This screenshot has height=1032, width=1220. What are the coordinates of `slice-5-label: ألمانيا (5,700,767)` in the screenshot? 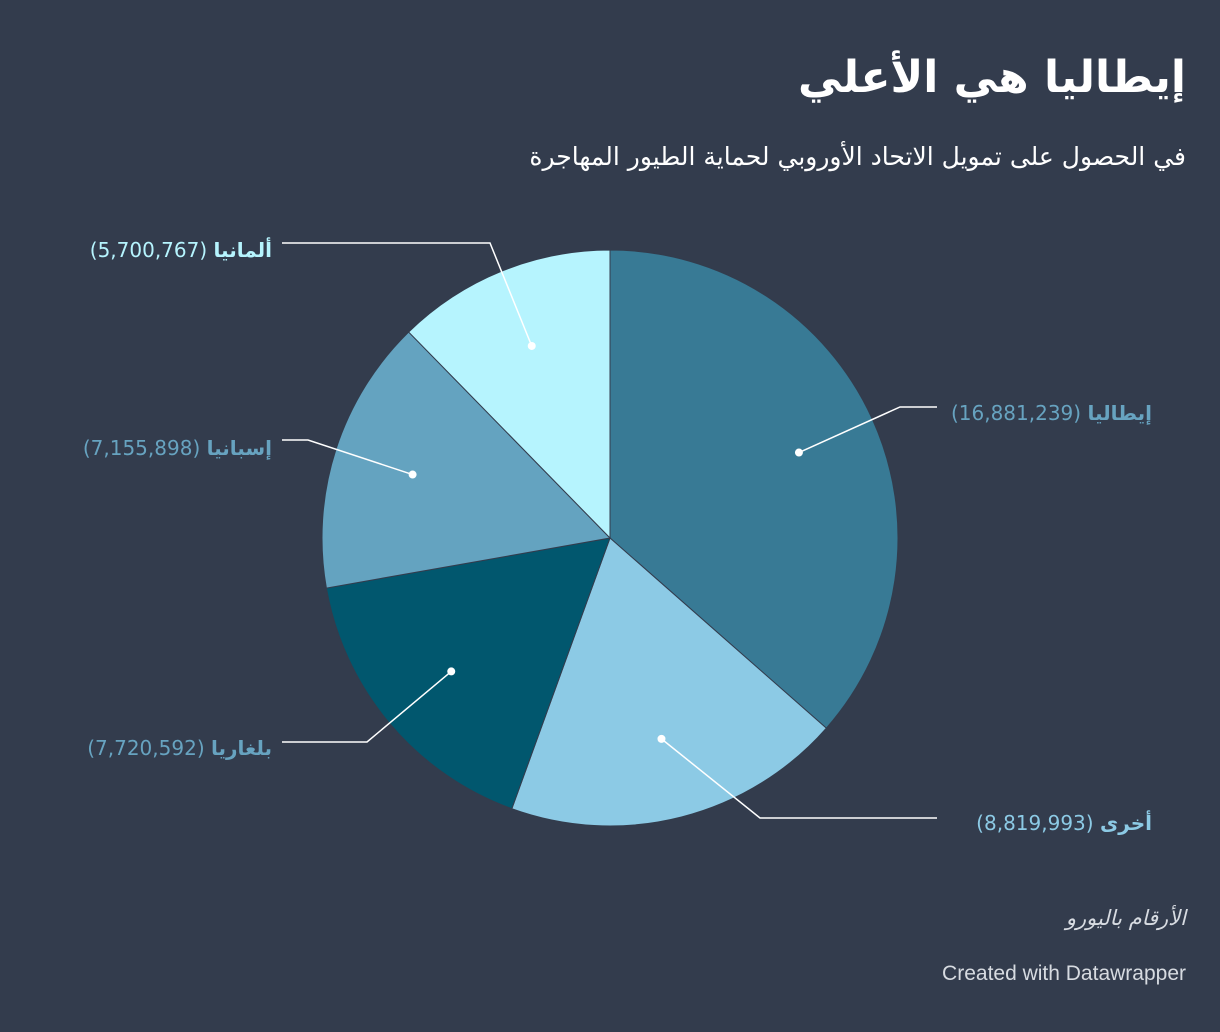 It's located at (181, 249).